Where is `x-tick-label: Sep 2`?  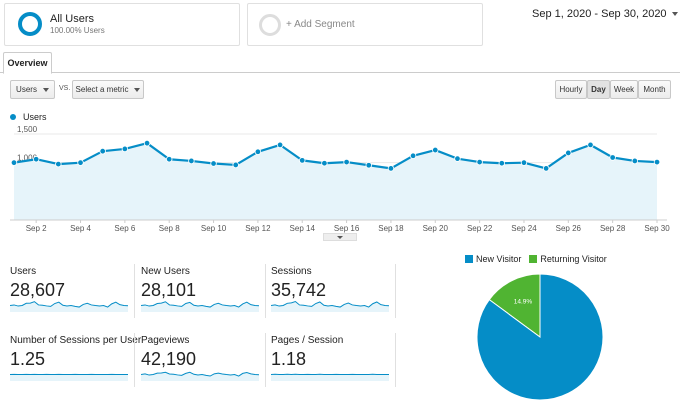
x-tick-label: Sep 2 is located at coordinates (36, 228).